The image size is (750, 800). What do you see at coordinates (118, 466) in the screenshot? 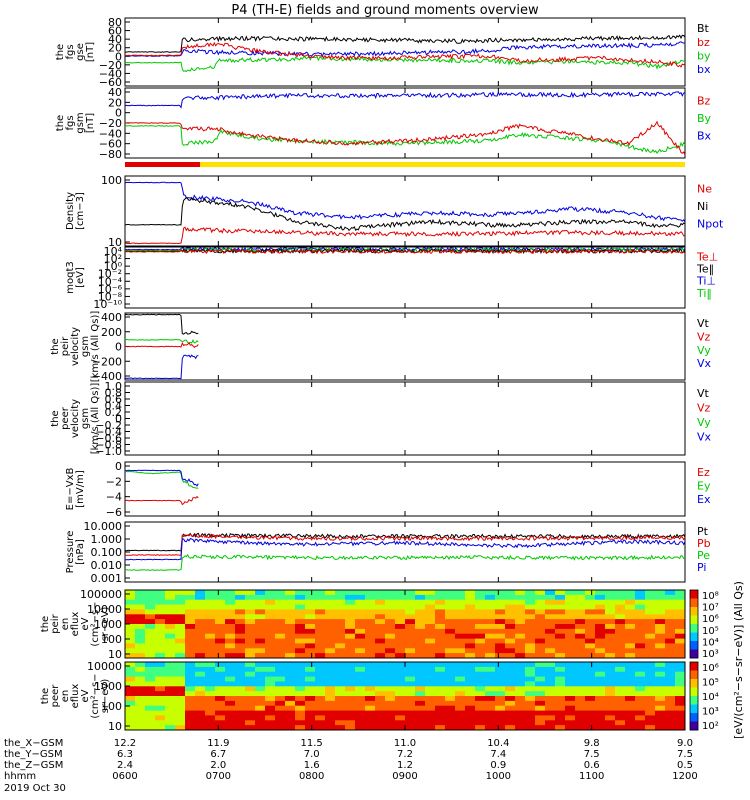
I see `y-tick-label: 0` at bounding box center [118, 466].